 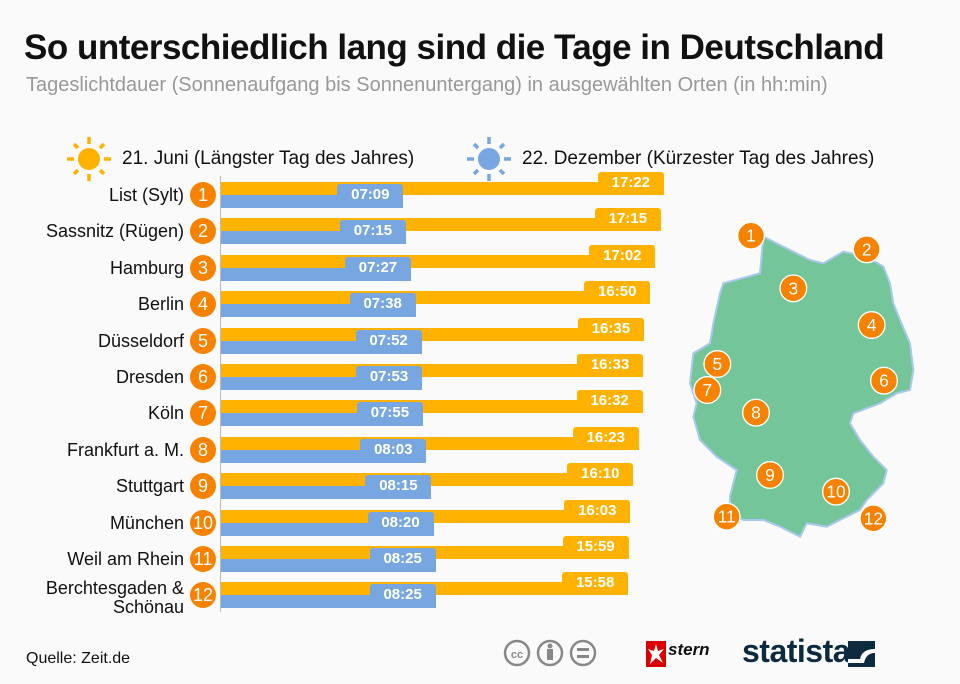 I want to click on location-number: 4, so click(x=203, y=304).